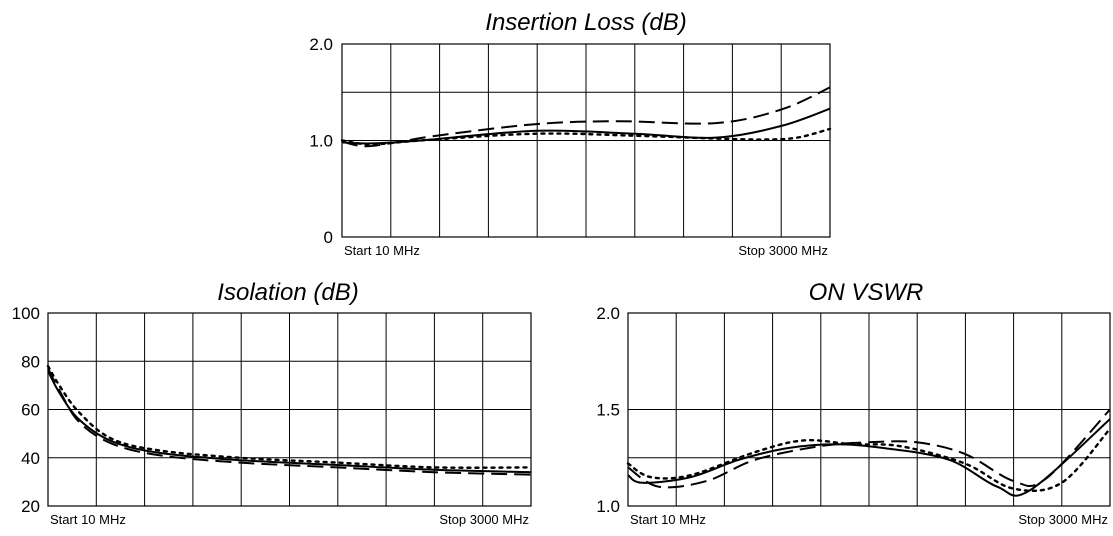 This screenshot has width=1113, height=536. I want to click on chart-title: ON VSWR, so click(866, 292).